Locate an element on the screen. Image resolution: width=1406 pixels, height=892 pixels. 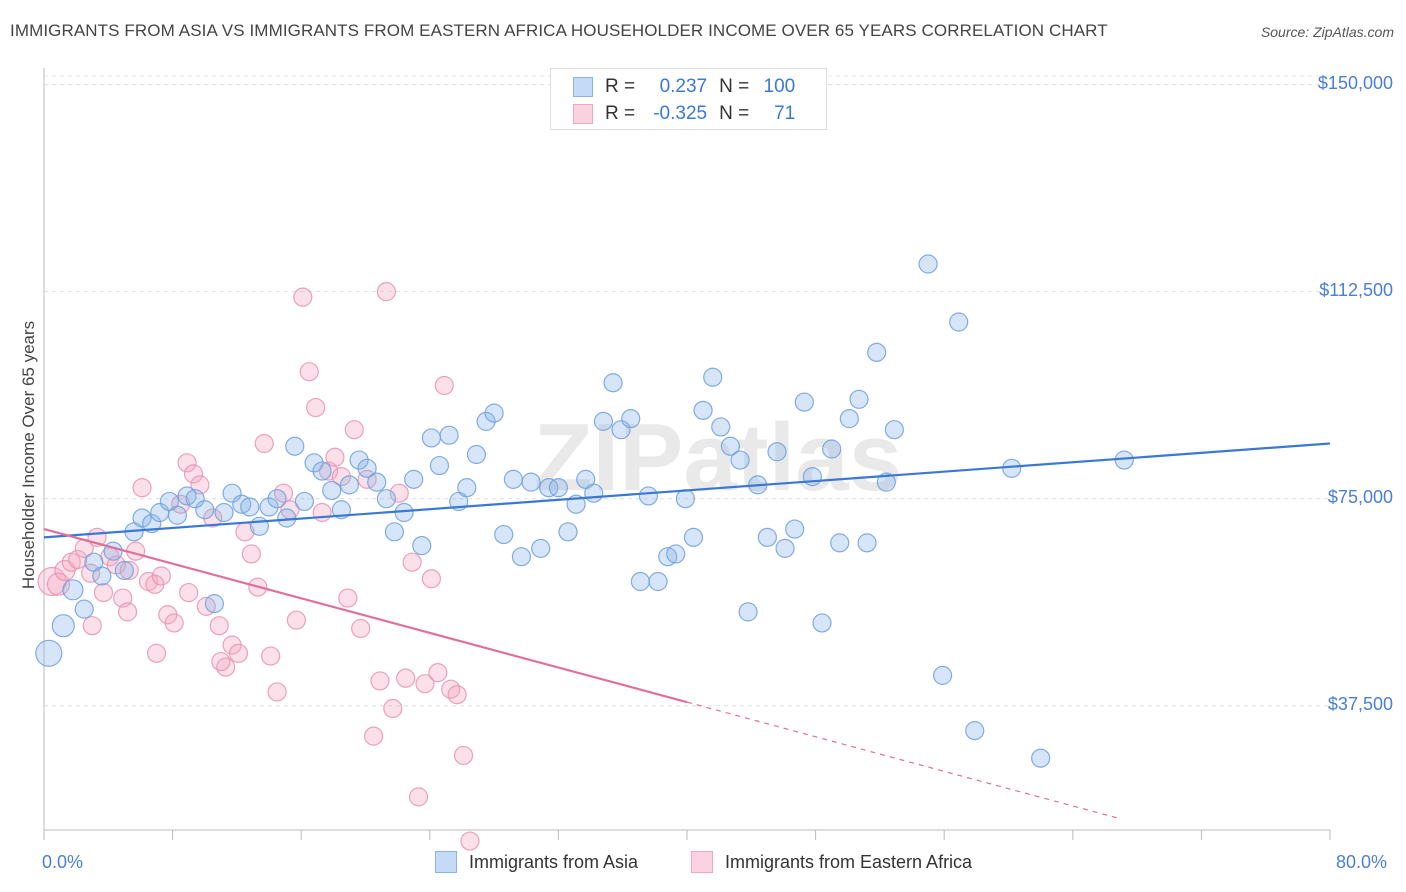
africa-trend-line is located at coordinates (365, 616).